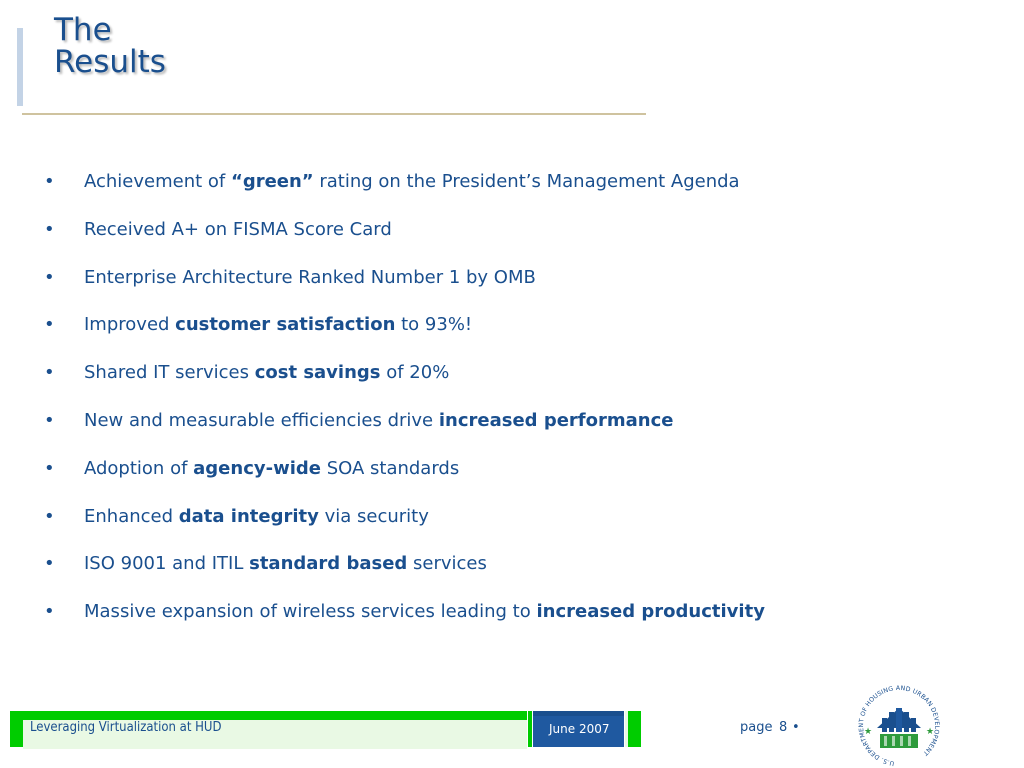 The image size is (1024, 768). I want to click on slide-title: The Results, so click(110, 46).